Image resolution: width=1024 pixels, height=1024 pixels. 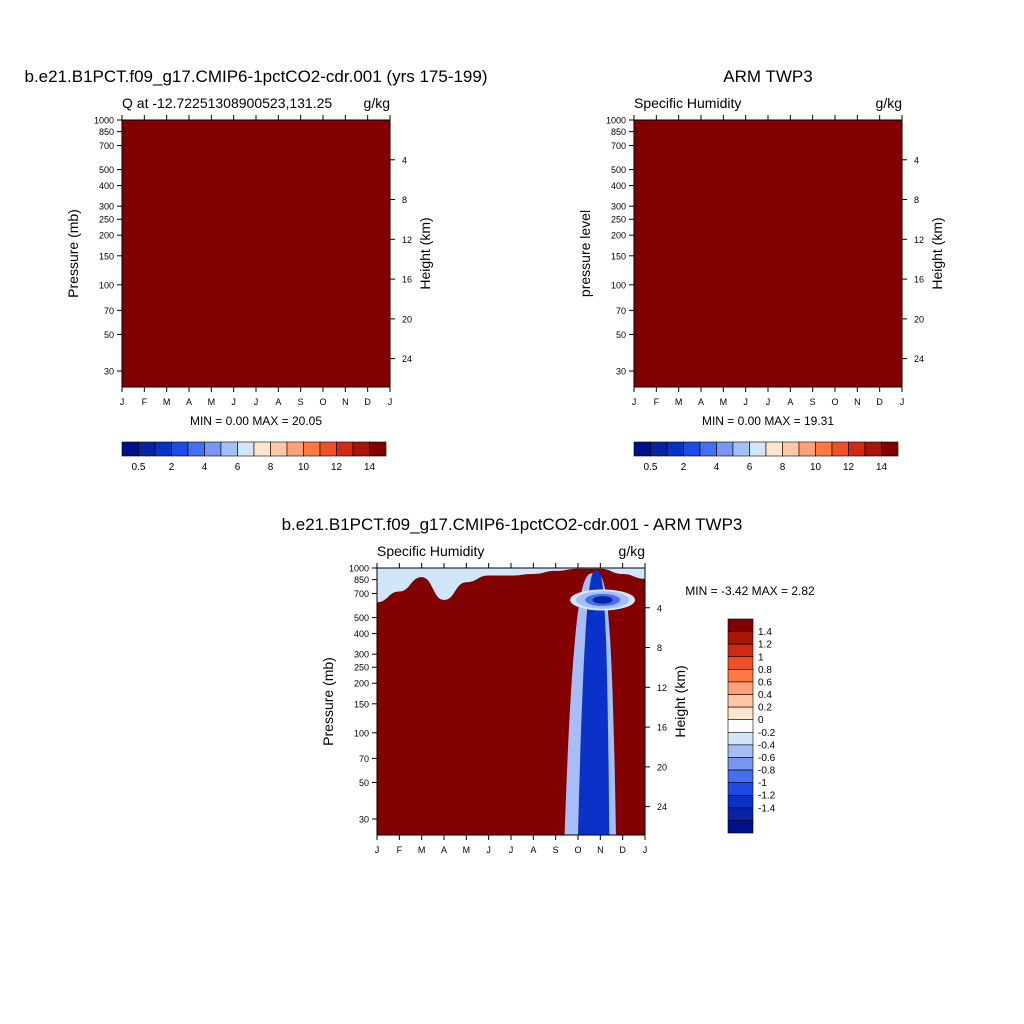 What do you see at coordinates (367, 402) in the screenshot?
I see `x-tick-label: D` at bounding box center [367, 402].